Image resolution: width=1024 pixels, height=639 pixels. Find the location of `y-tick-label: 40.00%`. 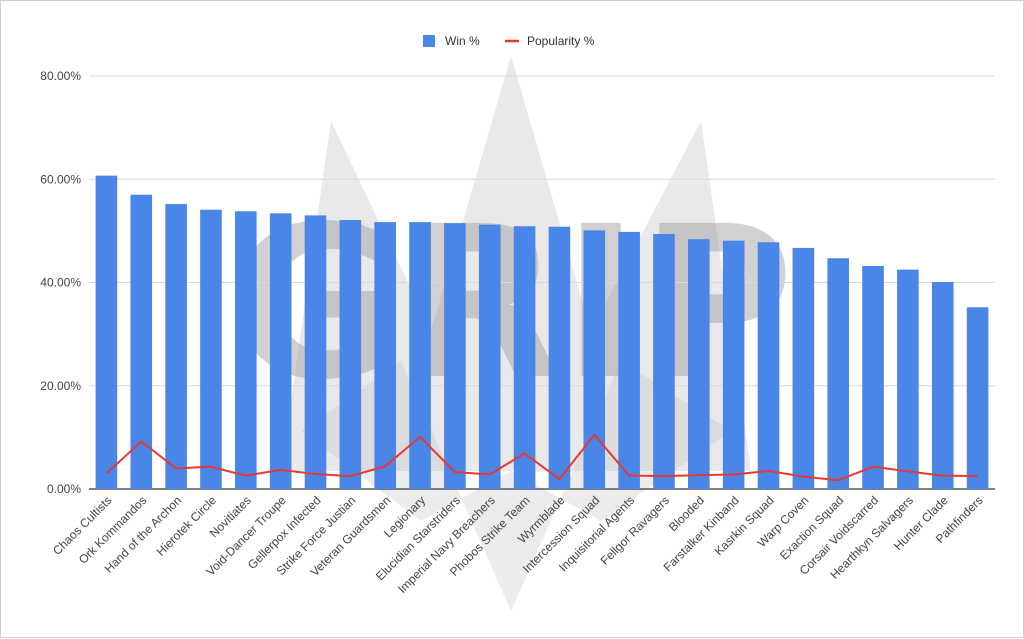

y-tick-label: 40.00% is located at coordinates (60, 283).